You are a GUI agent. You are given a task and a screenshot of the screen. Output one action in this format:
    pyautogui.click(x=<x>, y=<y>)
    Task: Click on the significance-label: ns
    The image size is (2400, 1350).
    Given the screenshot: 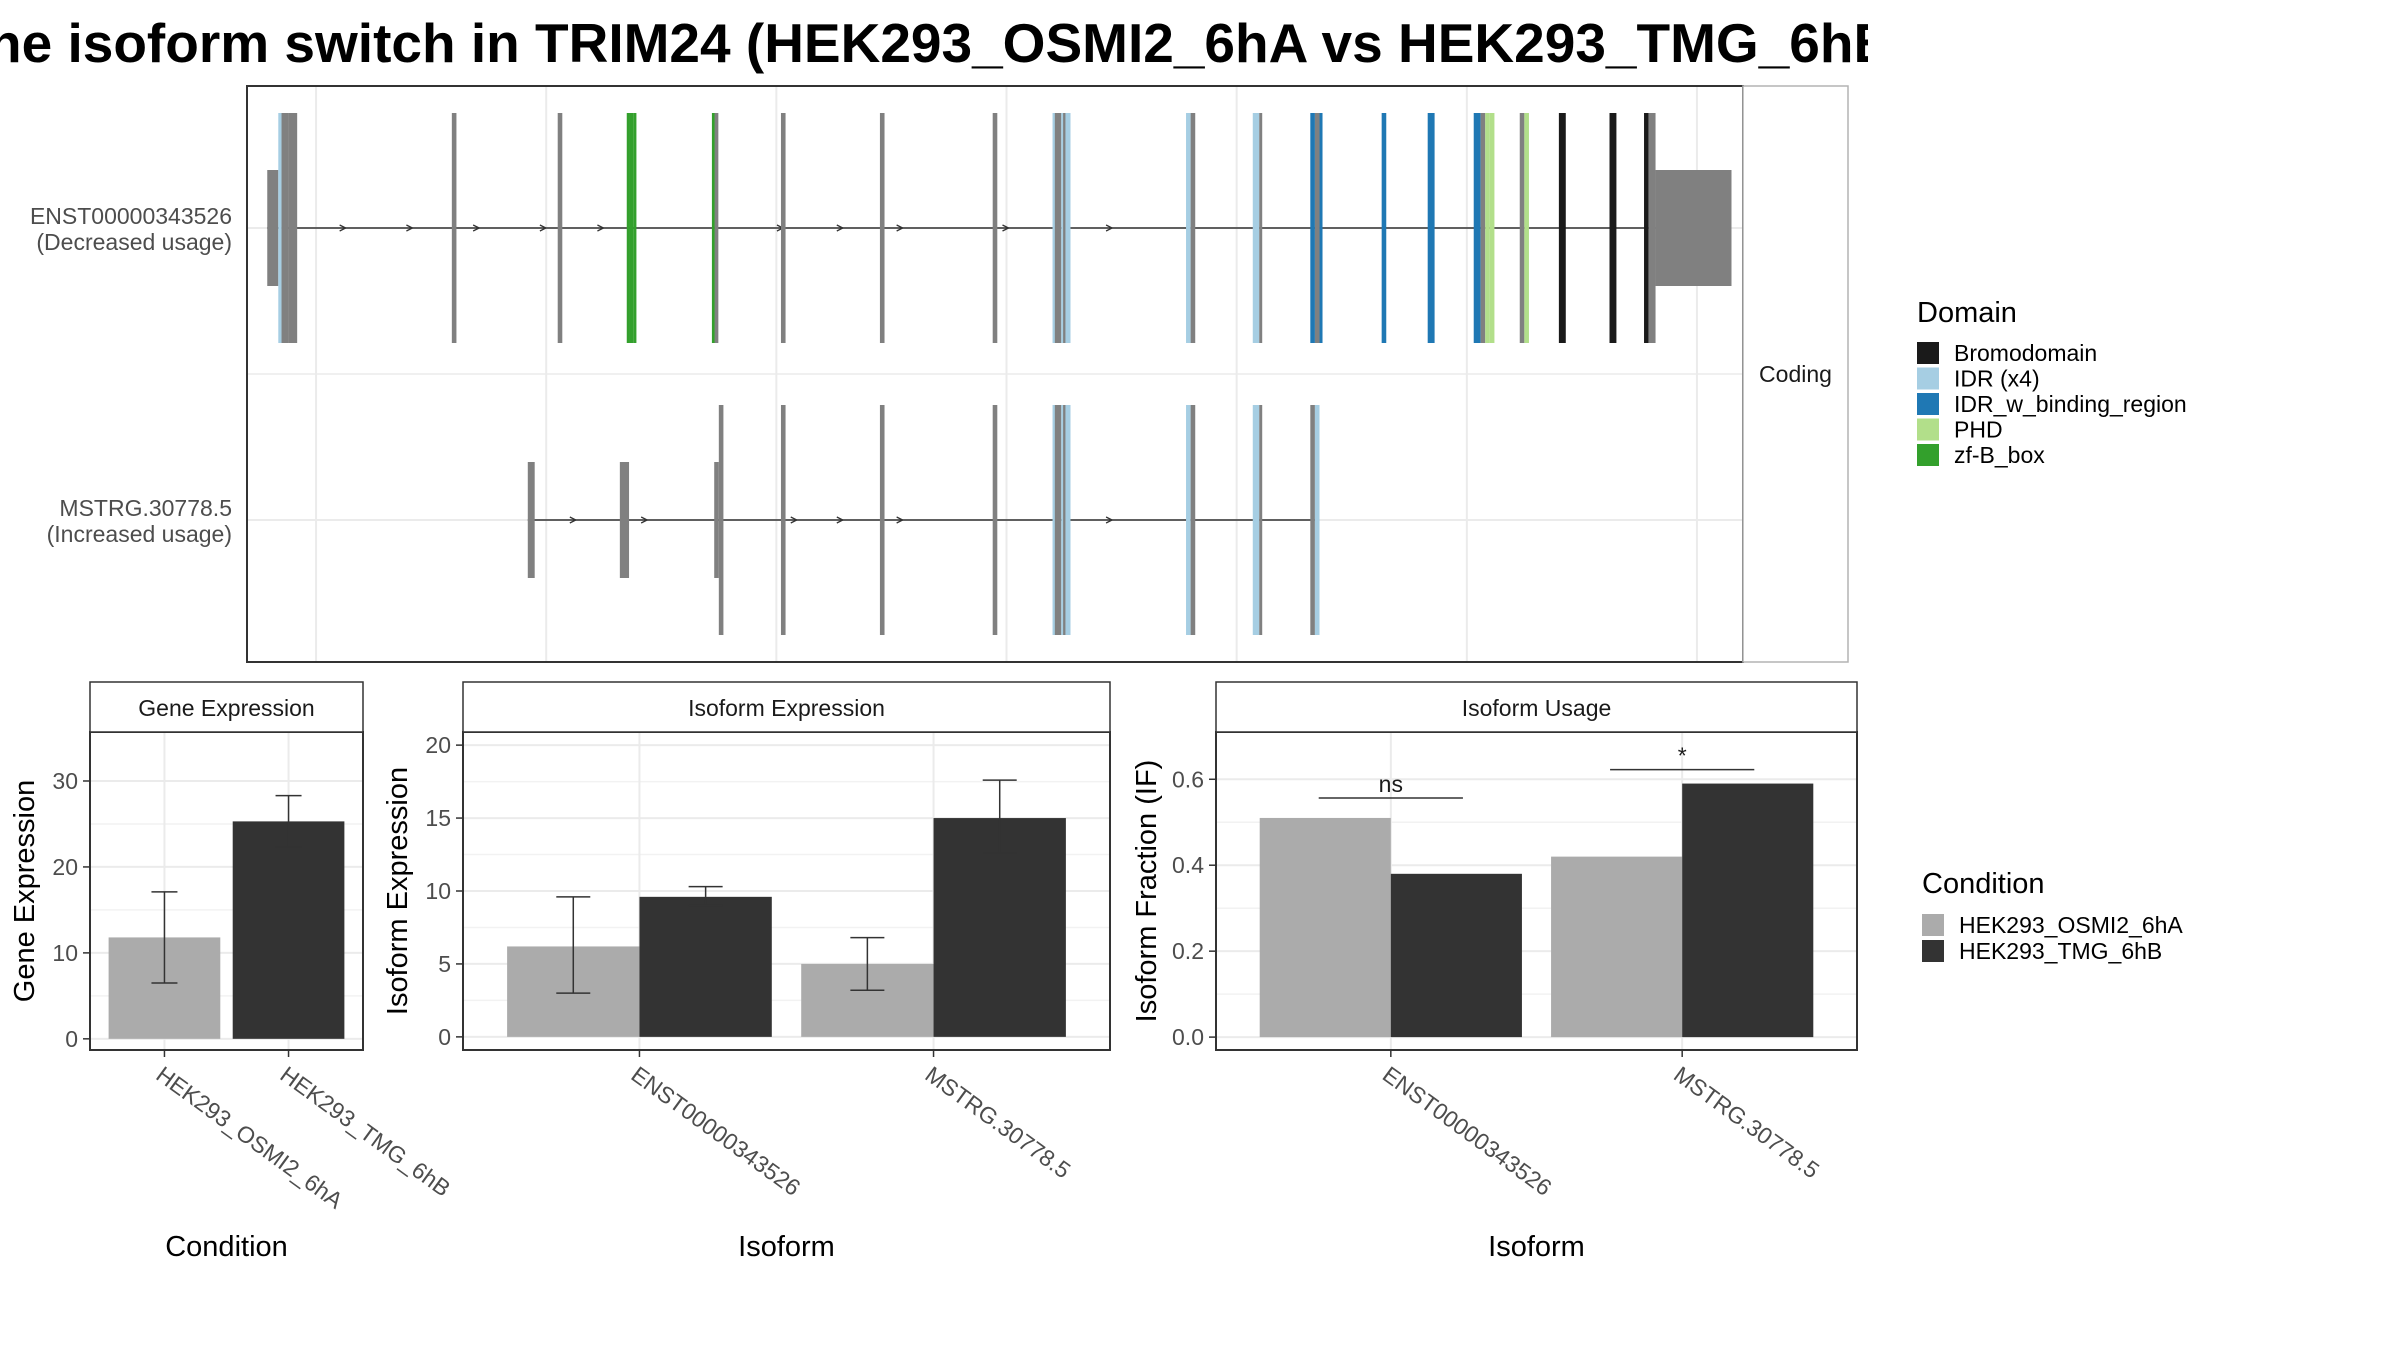 What is the action you would take?
    pyautogui.click(x=1391, y=784)
    